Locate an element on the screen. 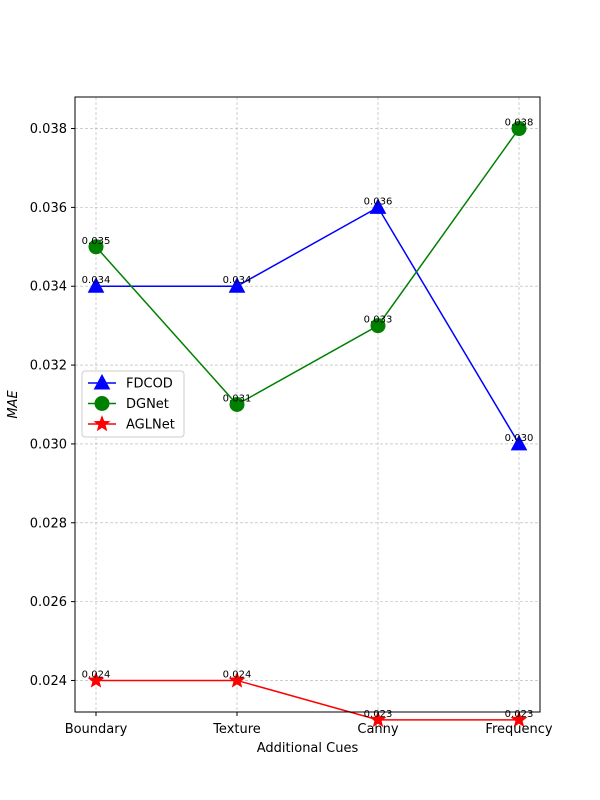 Image resolution: width=600 pixels, height=800 pixels. y-tick-label: 0.036 is located at coordinates (48, 208).